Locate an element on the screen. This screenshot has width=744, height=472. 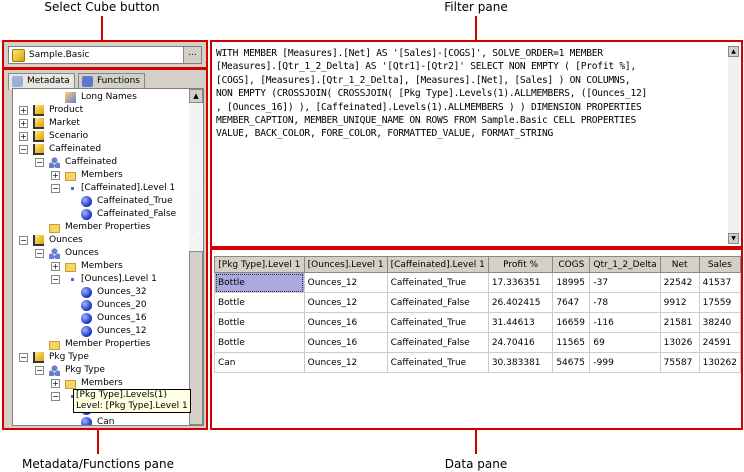
grid-cell: -37 is located at coordinates (625, 282).